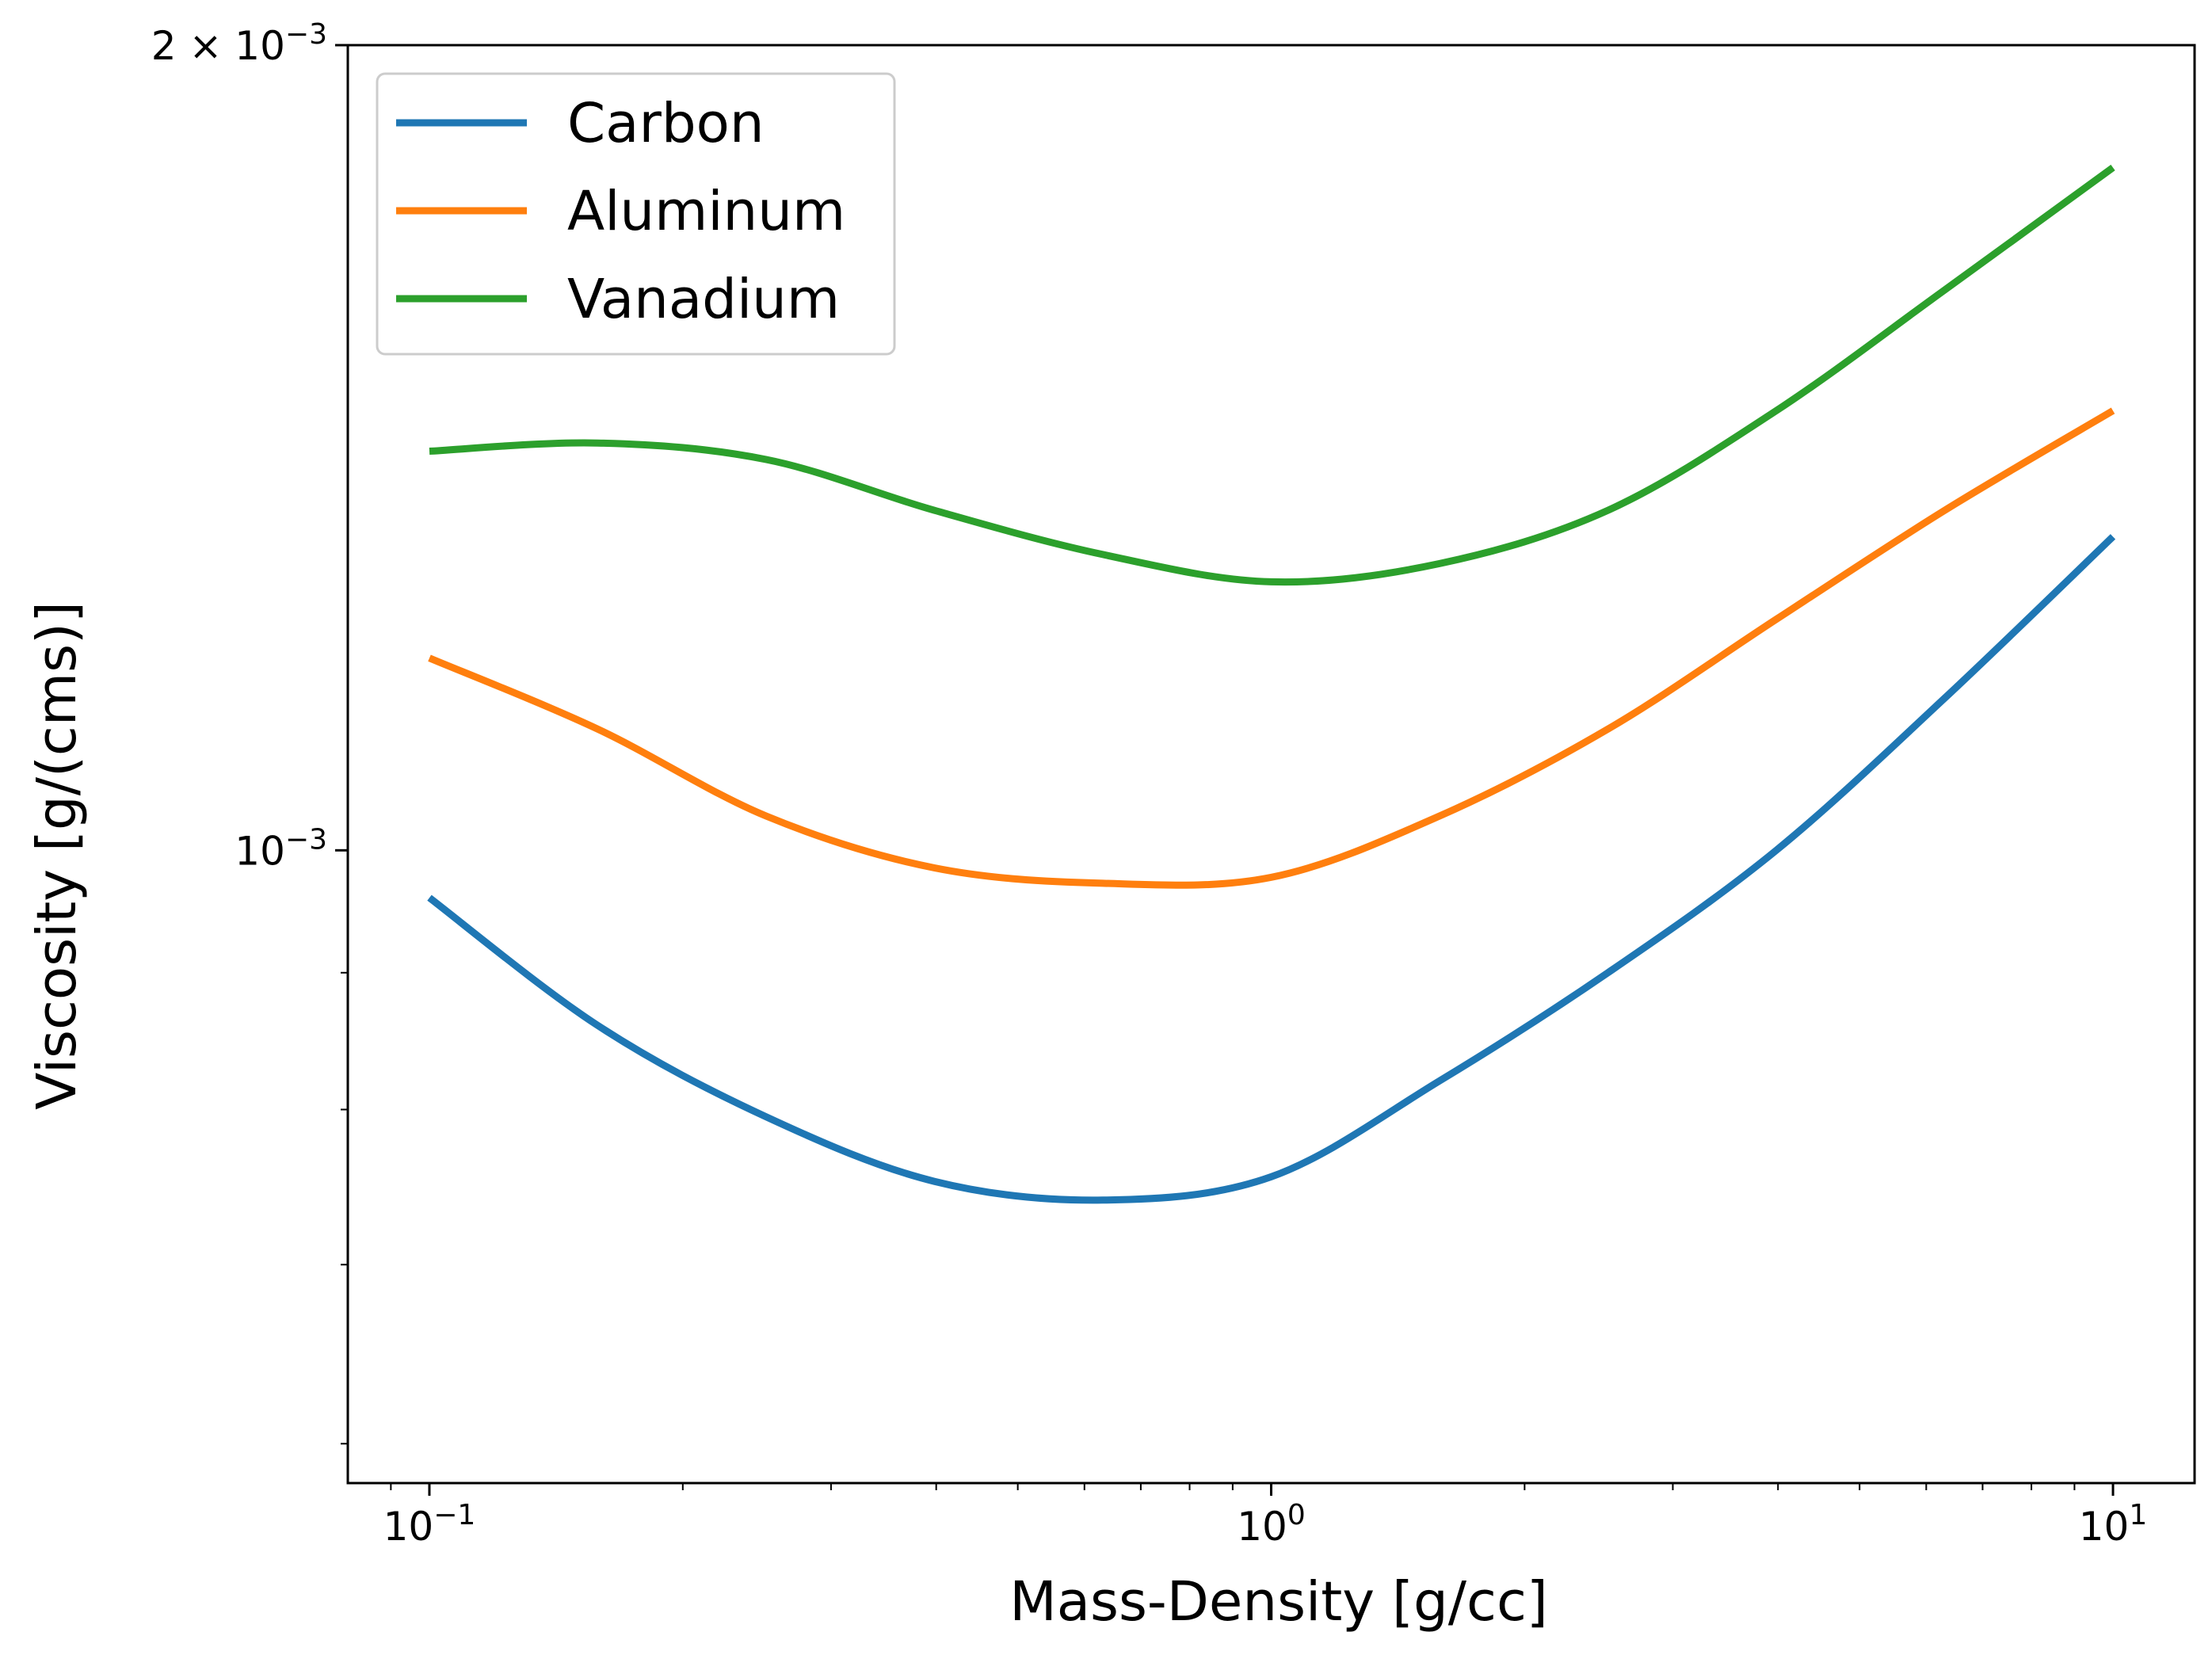 The height and width of the screenshot is (1655, 2212). I want to click on legend-label-carbon: Carbon, so click(666, 123).